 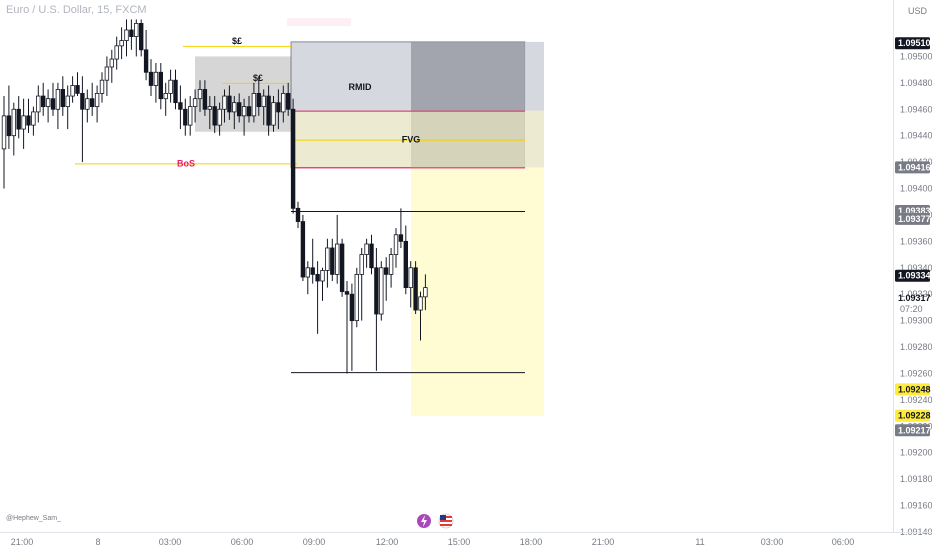 I want to click on time-tick-label: 06:00, so click(x=242, y=542).